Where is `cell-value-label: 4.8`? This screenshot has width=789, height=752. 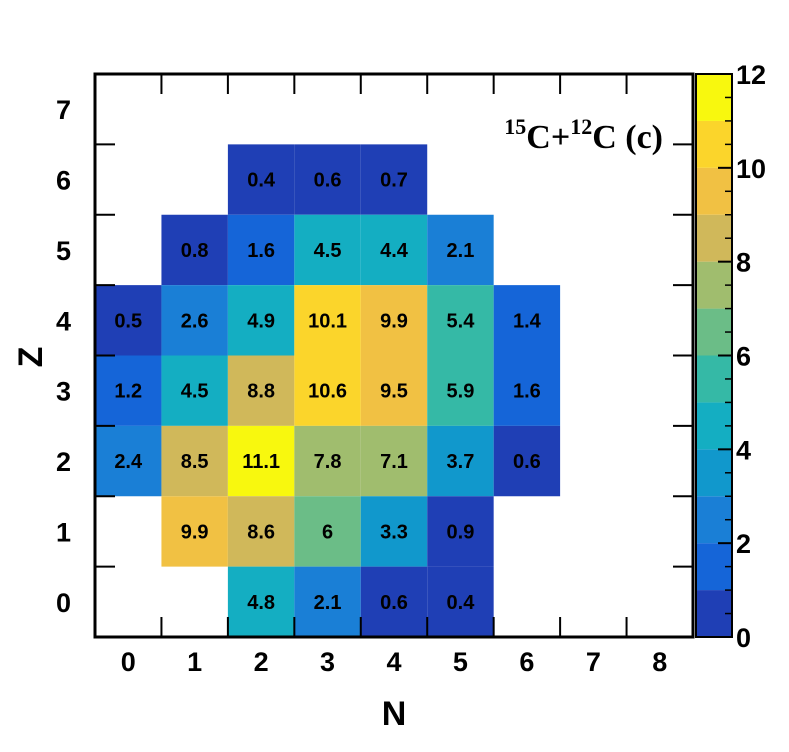 cell-value-label: 4.8 is located at coordinates (261, 603).